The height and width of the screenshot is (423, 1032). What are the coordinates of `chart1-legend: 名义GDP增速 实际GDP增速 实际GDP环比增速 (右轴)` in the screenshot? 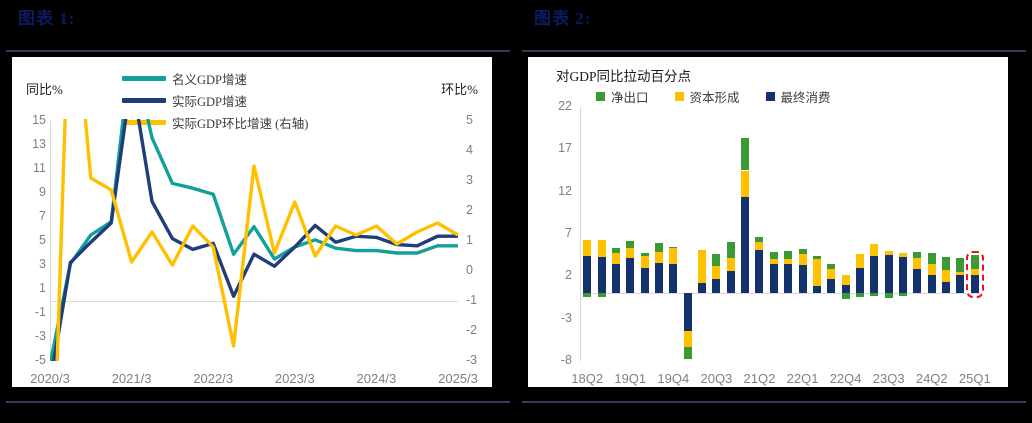 It's located at (215, 100).